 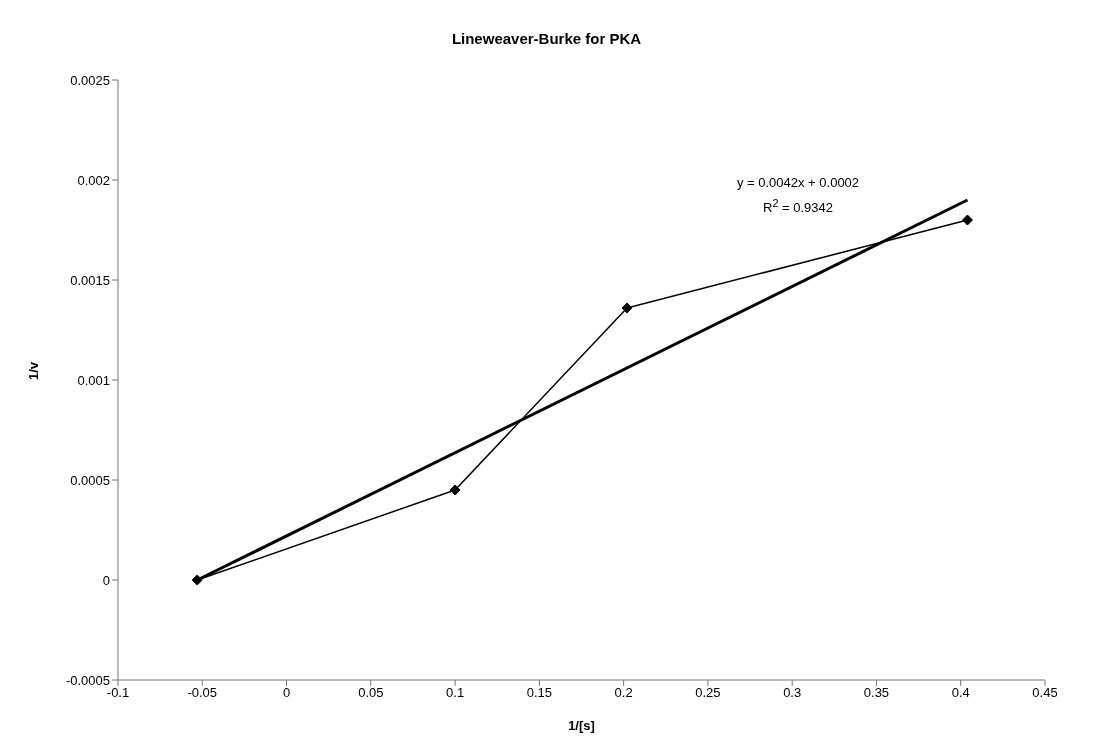 I want to click on annotation: R$^{2}$ = 0.9342, so click(x=798, y=207).